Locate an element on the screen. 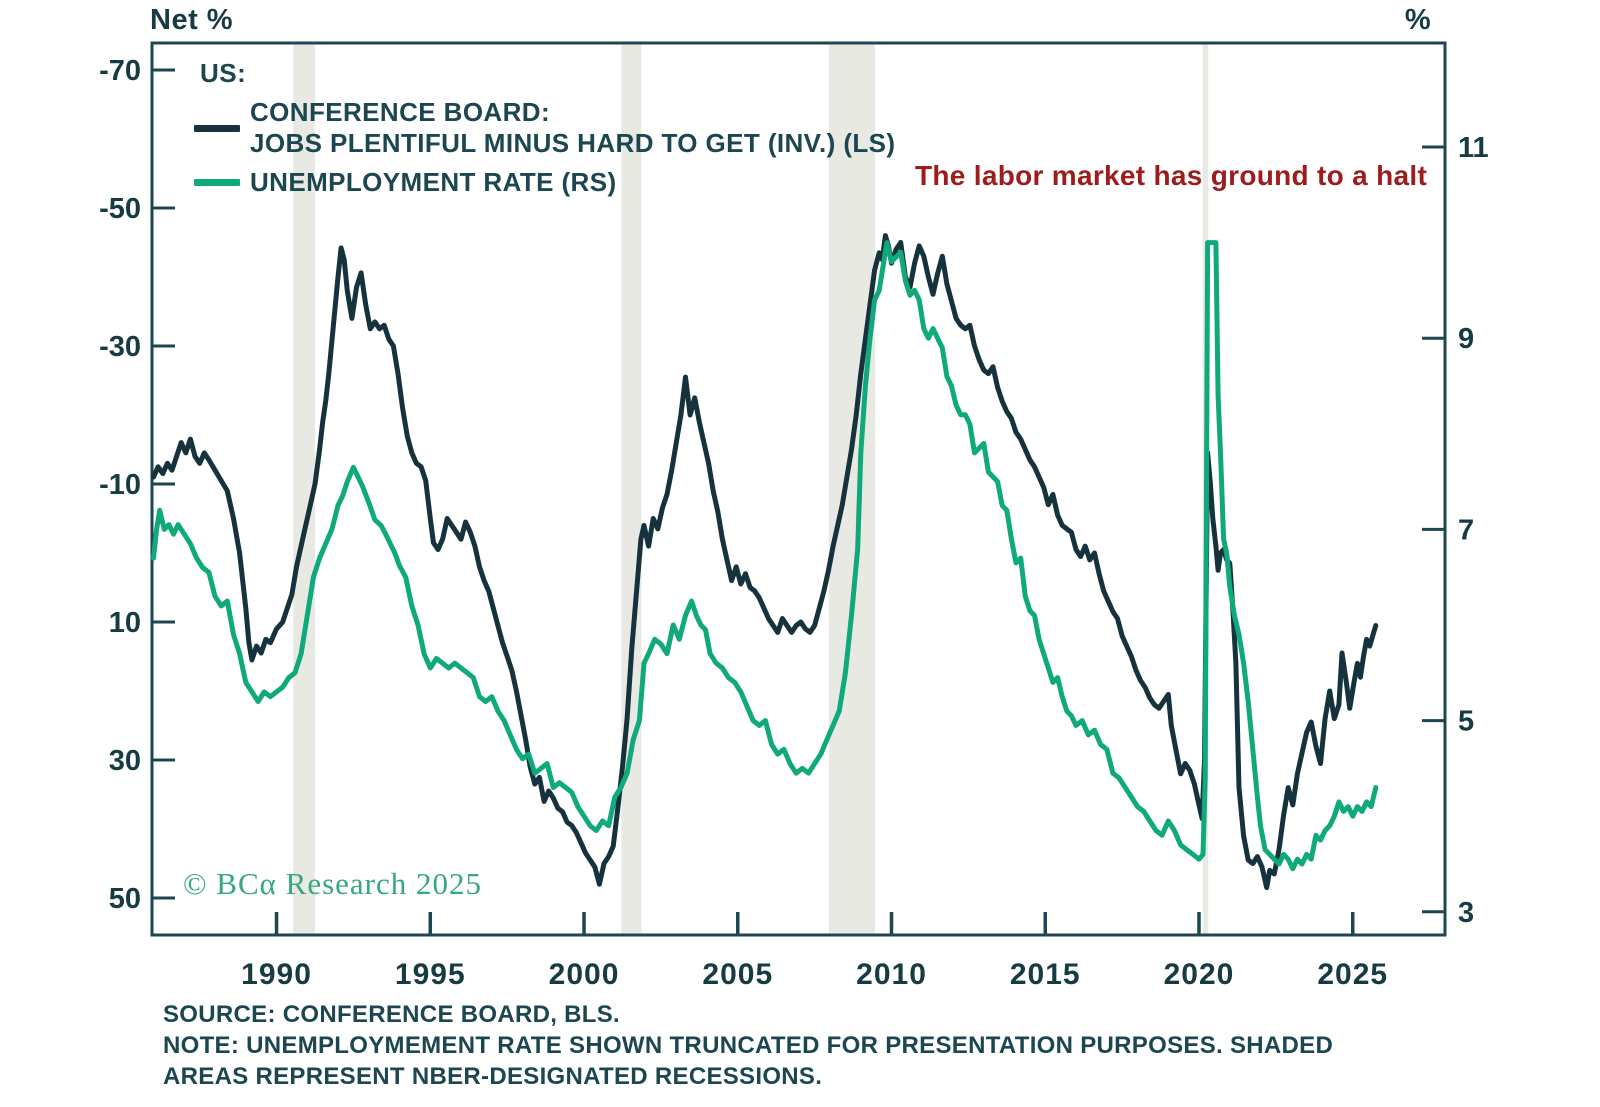 This screenshot has height=1107, width=1600. legend-item-unemployment: UNEMPLOYMENT RATE (RS) is located at coordinates (433, 182).